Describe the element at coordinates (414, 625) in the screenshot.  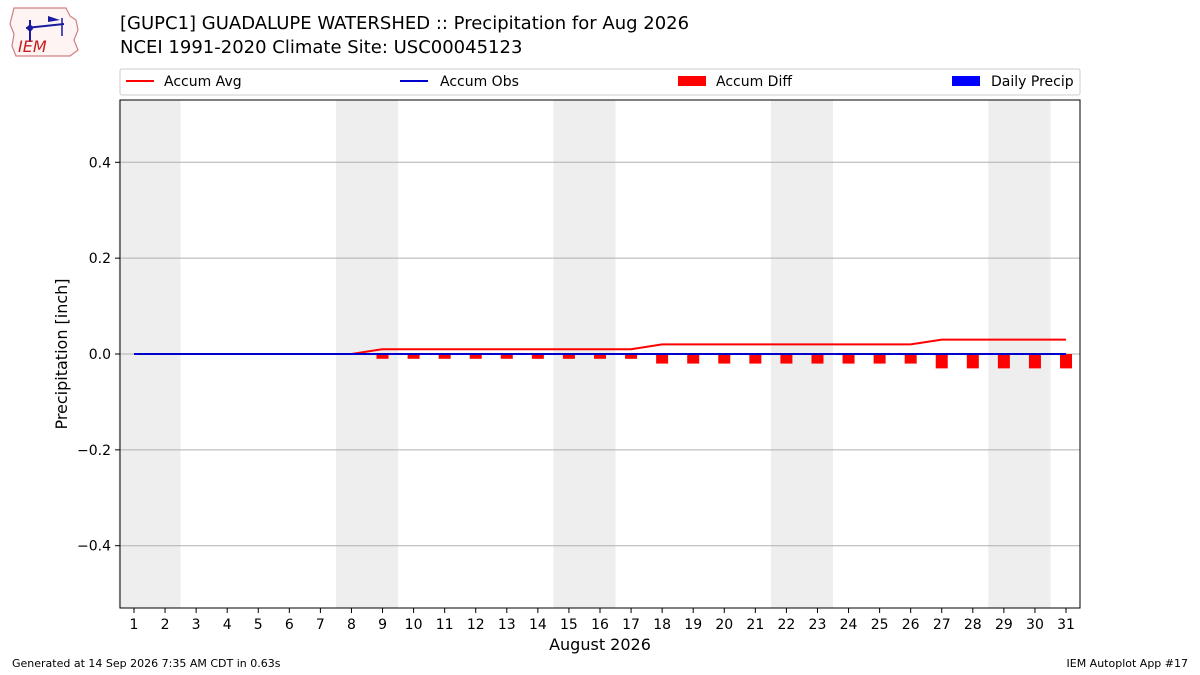
I see `x-tick-label: 10` at that location.